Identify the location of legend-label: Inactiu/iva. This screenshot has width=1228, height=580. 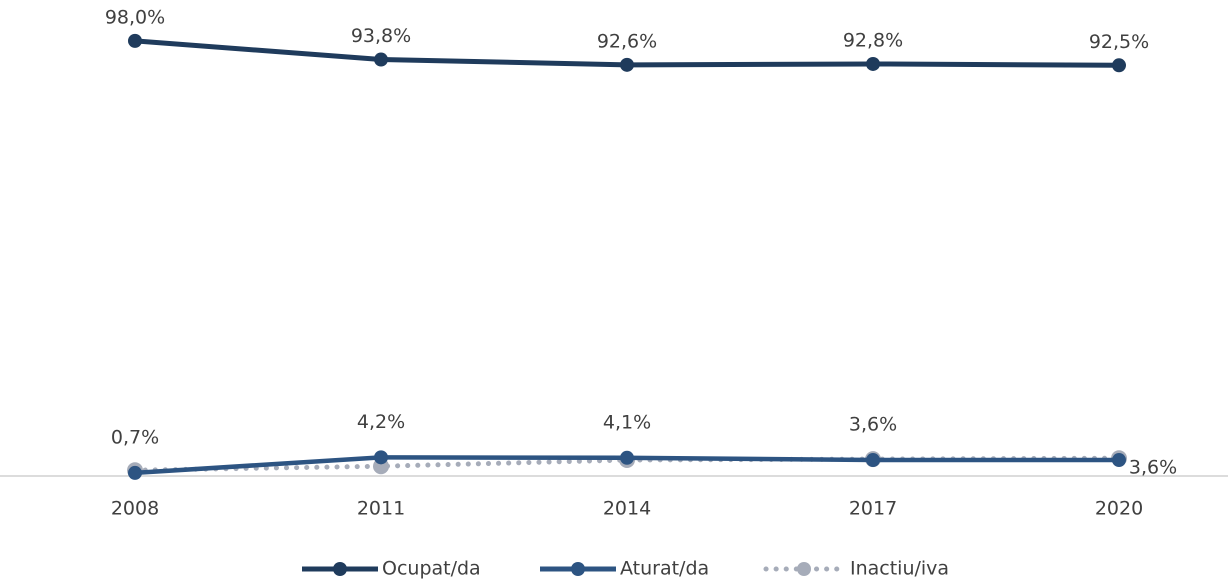
(899, 569).